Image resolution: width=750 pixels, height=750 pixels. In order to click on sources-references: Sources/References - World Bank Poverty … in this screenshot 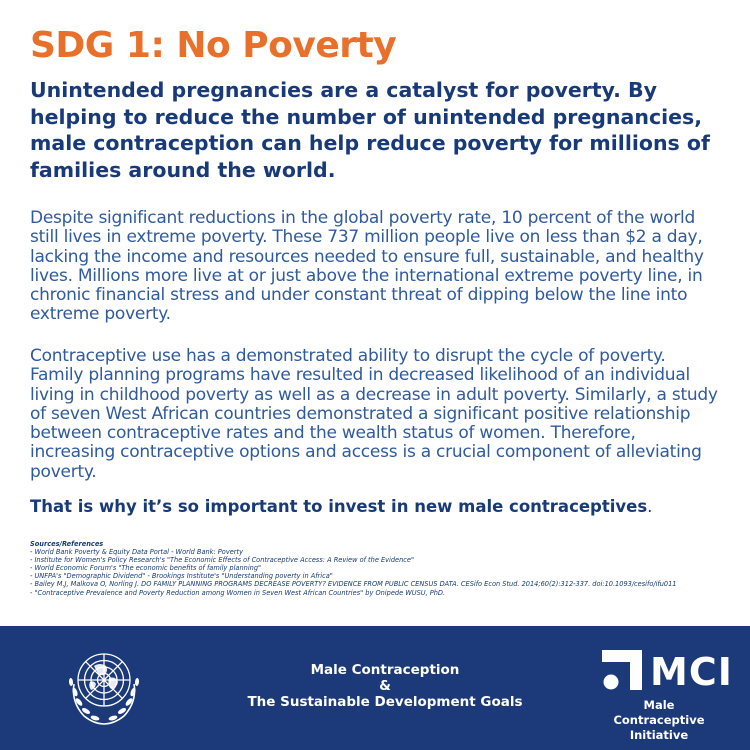, I will do `click(375, 568)`.